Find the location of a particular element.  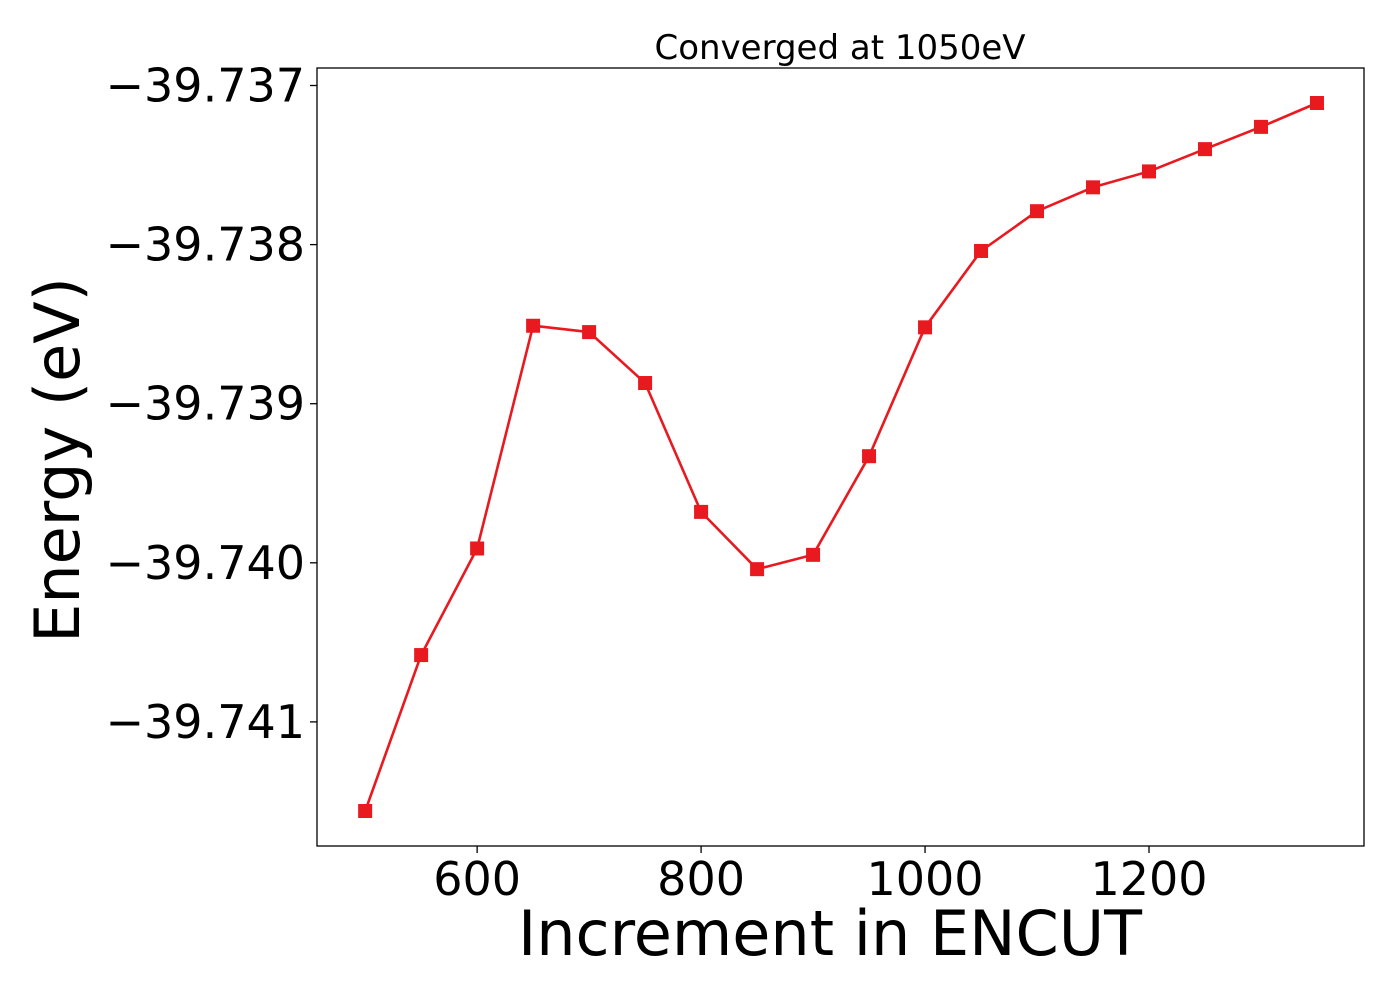

x-tick-label: 600 is located at coordinates (477, 879).